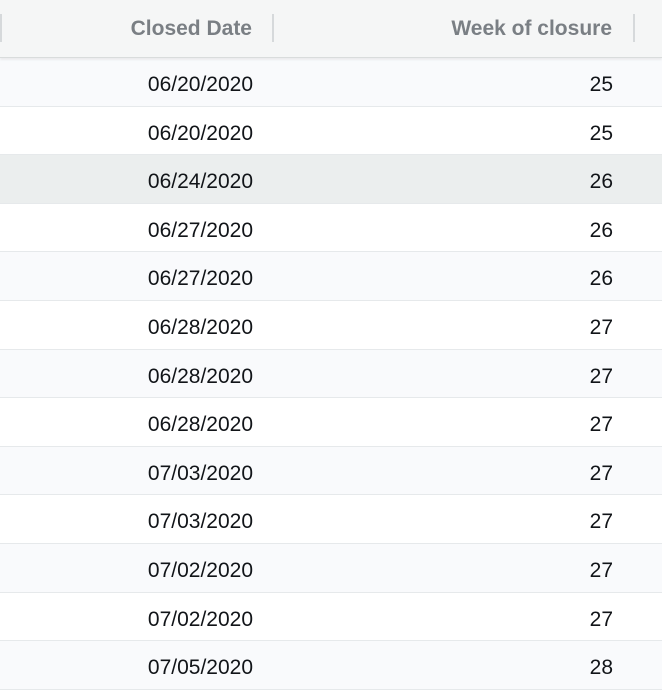  Describe the element at coordinates (531, 28) in the screenshot. I see `column-header-week-of-closure: Week of closure` at that location.